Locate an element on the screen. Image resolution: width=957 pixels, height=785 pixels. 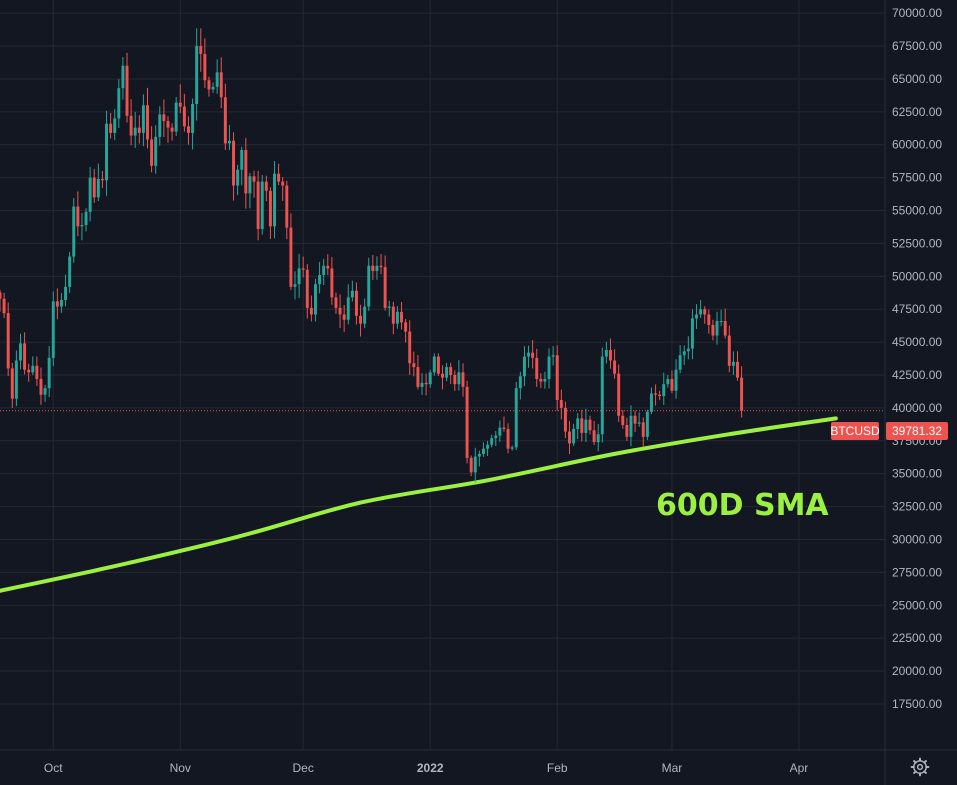
y-tick-label: 60000.00 is located at coordinates (917, 145).